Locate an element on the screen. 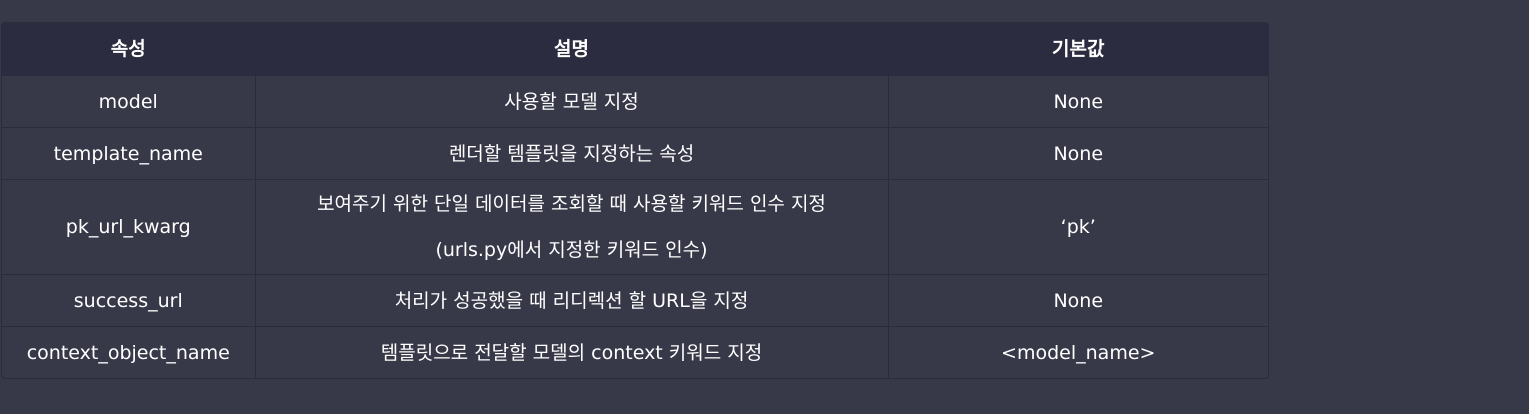 The height and width of the screenshot is (414, 1529). cell-default: <model_name> is located at coordinates (1078, 352).